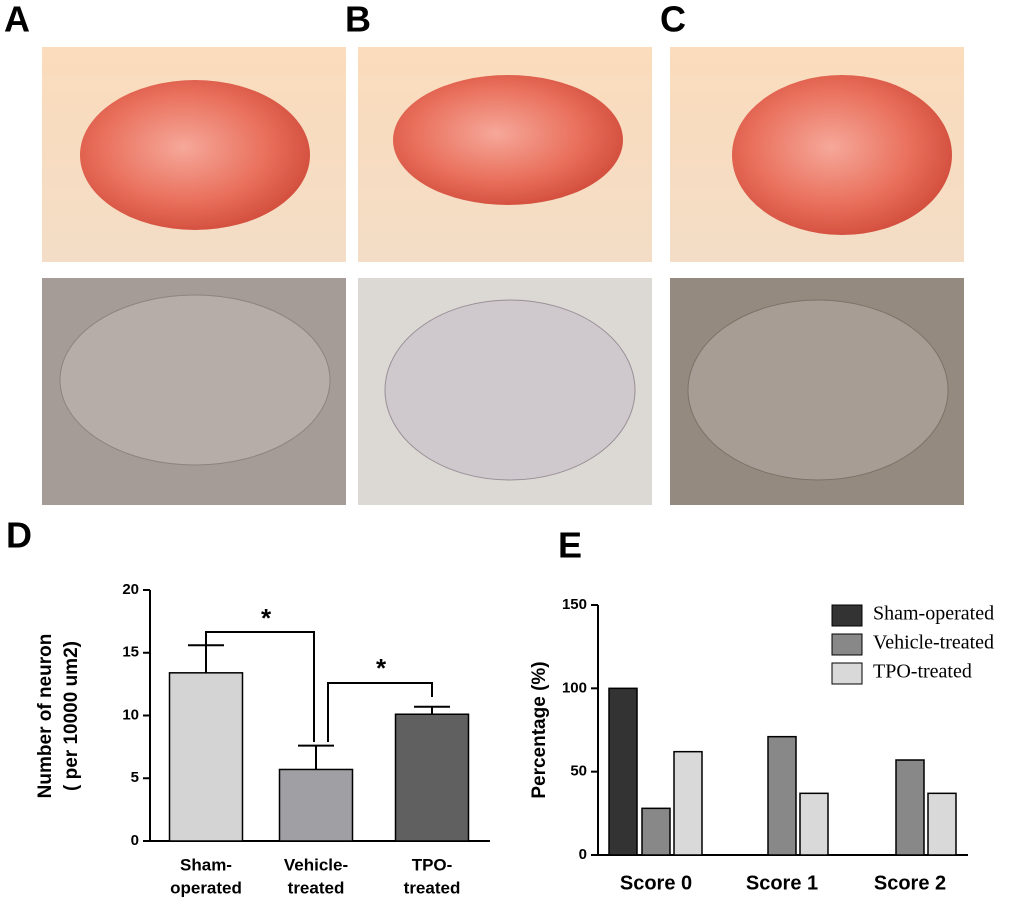 This screenshot has width=1020, height=906. What do you see at coordinates (922, 672) in the screenshot?
I see `legend-label: TPO-treated` at bounding box center [922, 672].